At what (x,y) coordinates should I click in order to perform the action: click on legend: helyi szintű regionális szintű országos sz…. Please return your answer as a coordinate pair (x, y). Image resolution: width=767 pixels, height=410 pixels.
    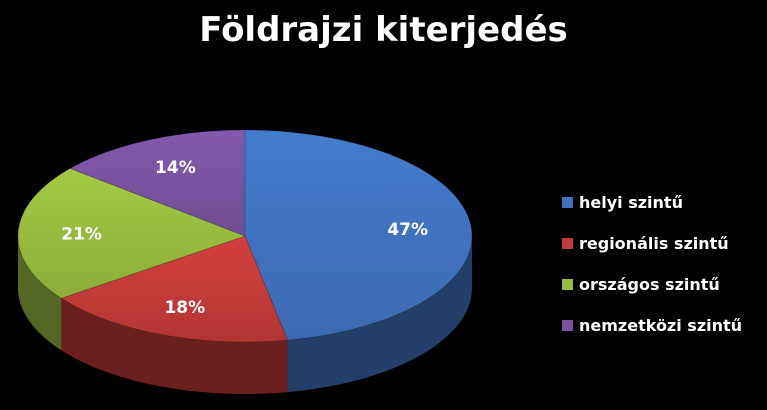
    Looking at the image, I should click on (652, 274).